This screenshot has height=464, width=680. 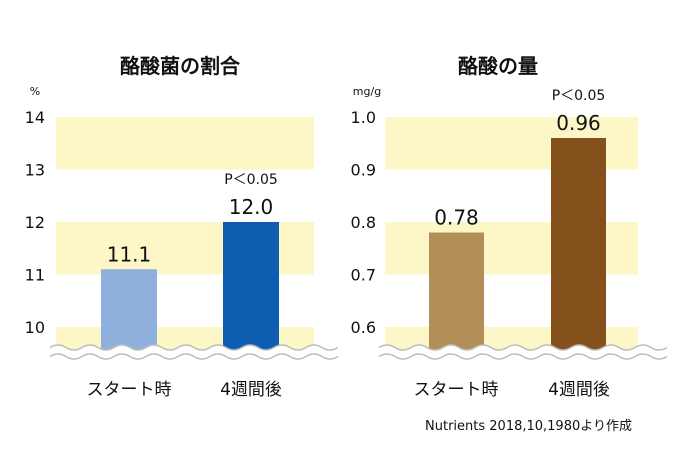 I want to click on y-tick-label: 13, so click(x=35, y=170).